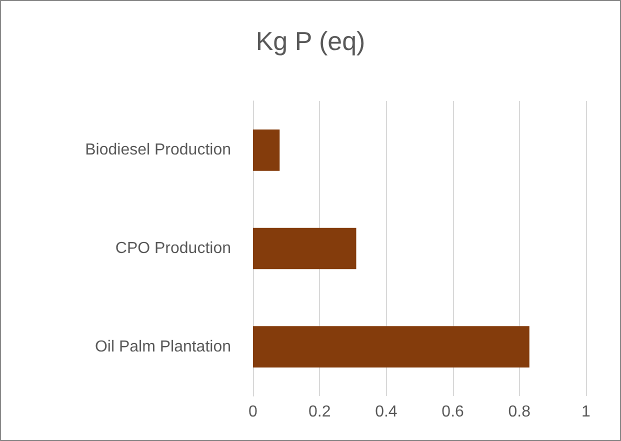 The image size is (621, 441). I want to click on x-tick-label: 1, so click(586, 412).